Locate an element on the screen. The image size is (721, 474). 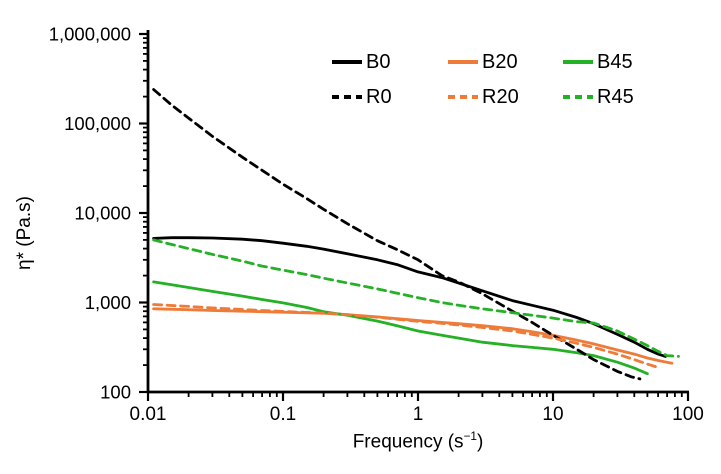
x-axis-title-suffix: ) is located at coordinates (480, 442).